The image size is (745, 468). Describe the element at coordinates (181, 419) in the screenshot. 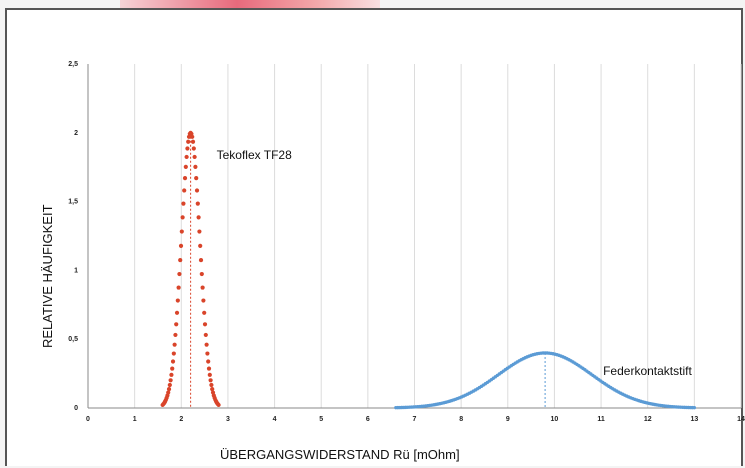

I see `x-tick-label: 2` at that location.